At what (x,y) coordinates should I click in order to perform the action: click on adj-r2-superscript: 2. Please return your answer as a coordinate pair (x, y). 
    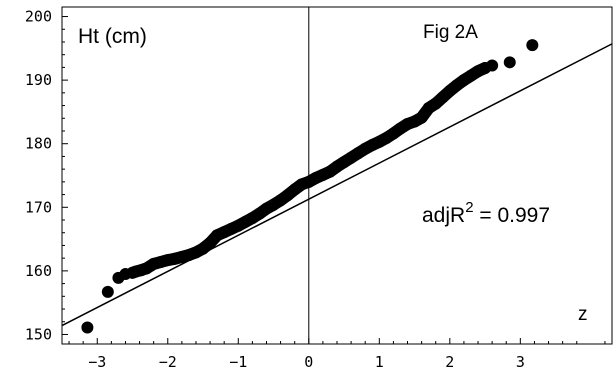
    Looking at the image, I should click on (469, 207).